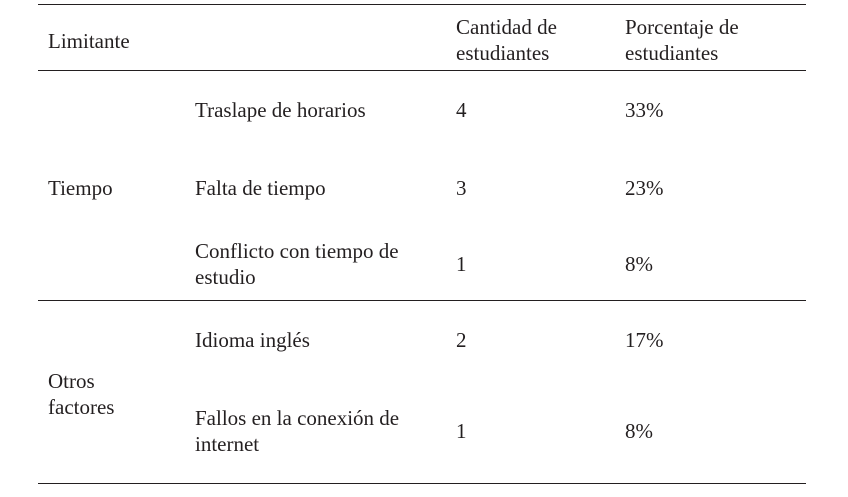 The height and width of the screenshot is (497, 848). I want to click on item-fallos-conexion: Fallos en la conexión de internet, so click(297, 431).